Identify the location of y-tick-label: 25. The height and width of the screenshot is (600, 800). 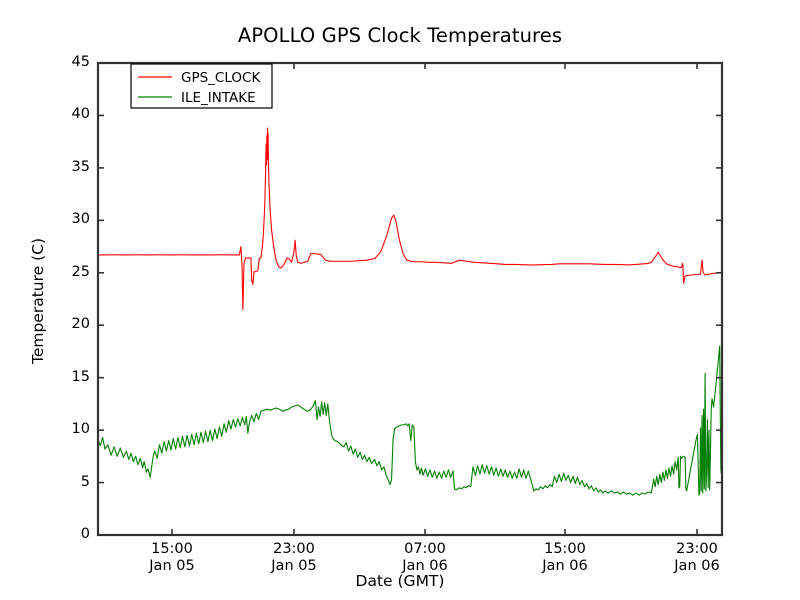
(80, 271).